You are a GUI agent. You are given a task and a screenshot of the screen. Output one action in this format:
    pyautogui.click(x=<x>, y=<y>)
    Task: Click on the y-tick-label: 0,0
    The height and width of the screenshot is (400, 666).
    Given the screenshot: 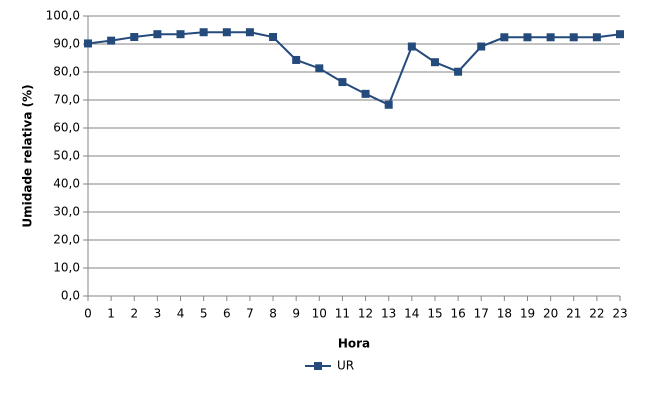 What is the action you would take?
    pyautogui.click(x=70, y=296)
    